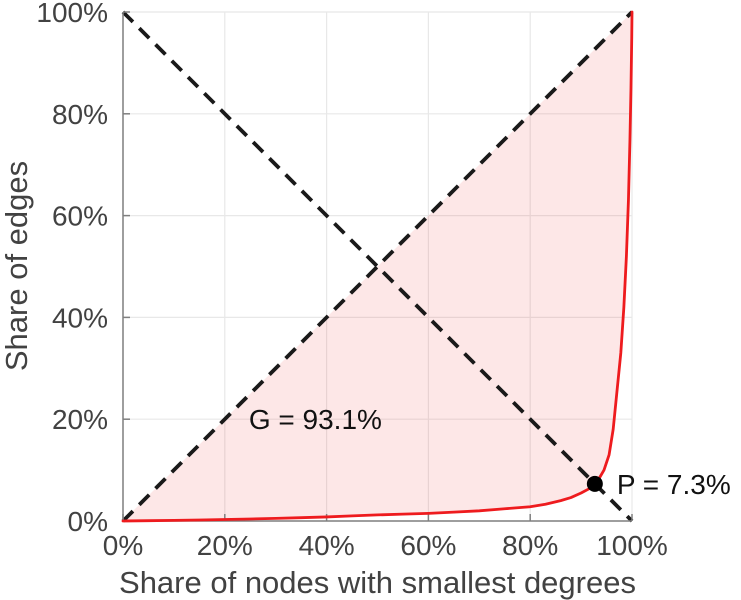  Describe the element at coordinates (315, 419) in the screenshot. I see `gini-coefficient-label: G = 93.1%` at that location.